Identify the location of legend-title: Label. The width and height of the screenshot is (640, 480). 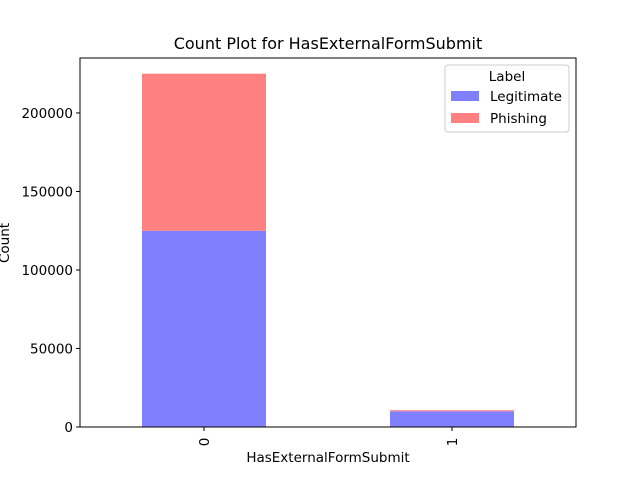
(507, 77).